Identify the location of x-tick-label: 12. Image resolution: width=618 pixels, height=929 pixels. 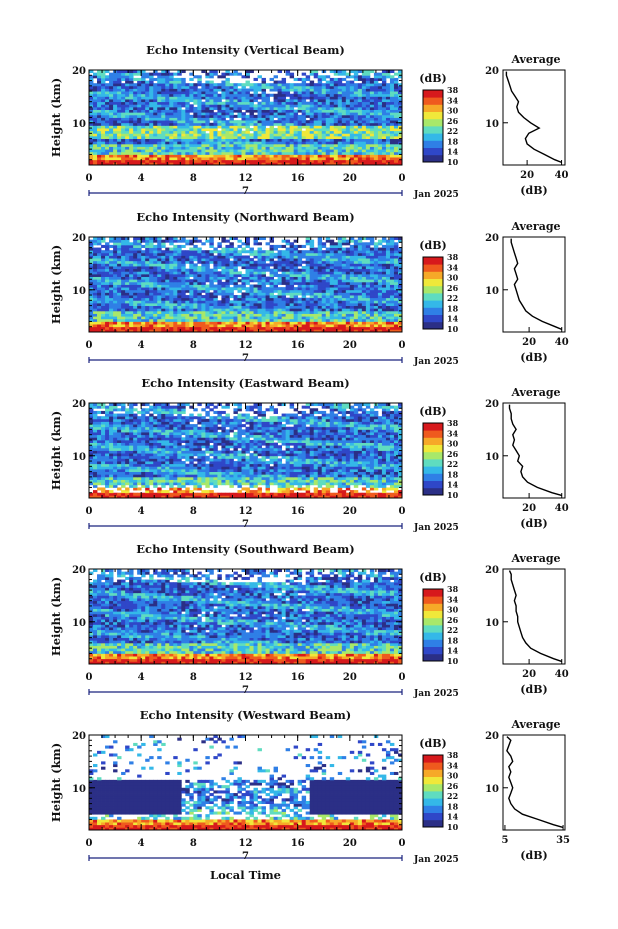
(246, 178).